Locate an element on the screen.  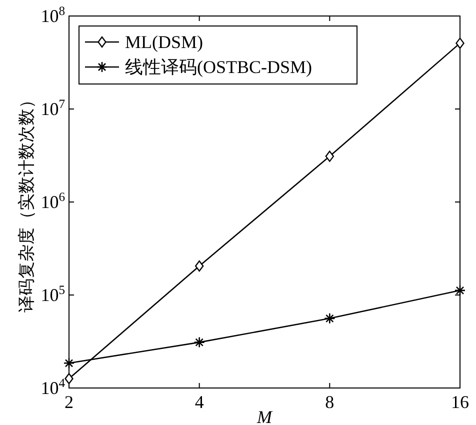
y-tick-label: 10$^{6}$ is located at coordinates (52, 201).